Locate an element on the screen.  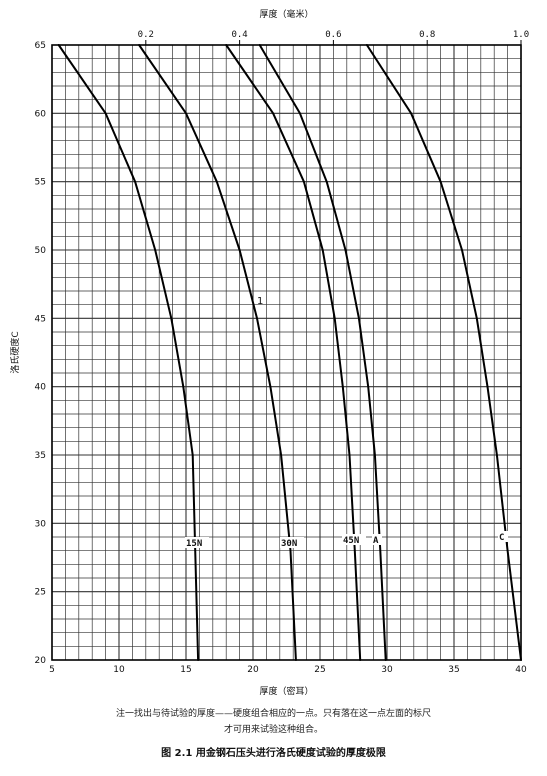
y-tick-label: 35 is located at coordinates (40, 456).